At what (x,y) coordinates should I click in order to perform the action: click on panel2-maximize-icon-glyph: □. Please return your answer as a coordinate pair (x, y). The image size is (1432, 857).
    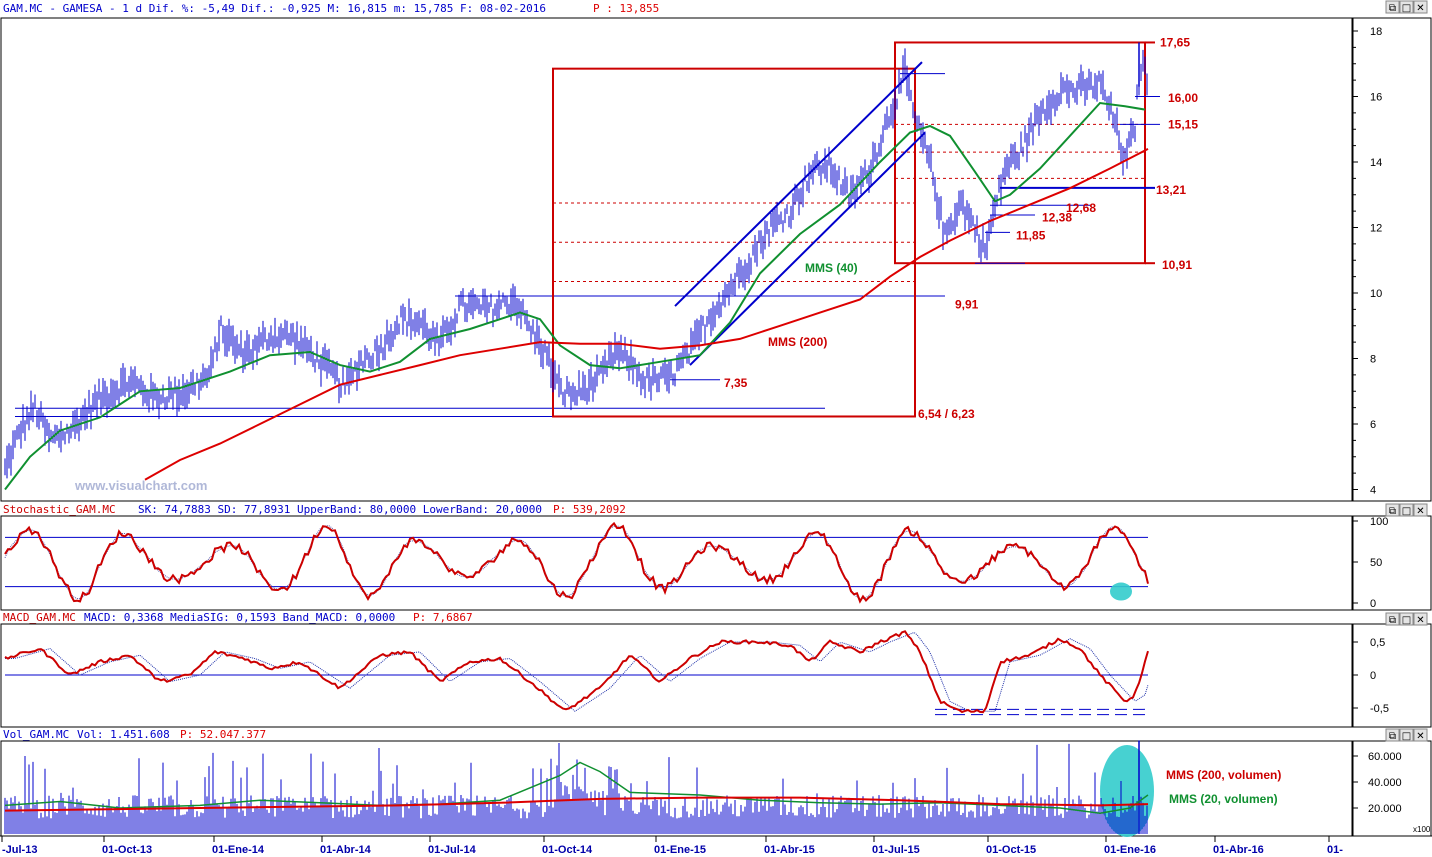
    Looking at the image, I should click on (1406, 511).